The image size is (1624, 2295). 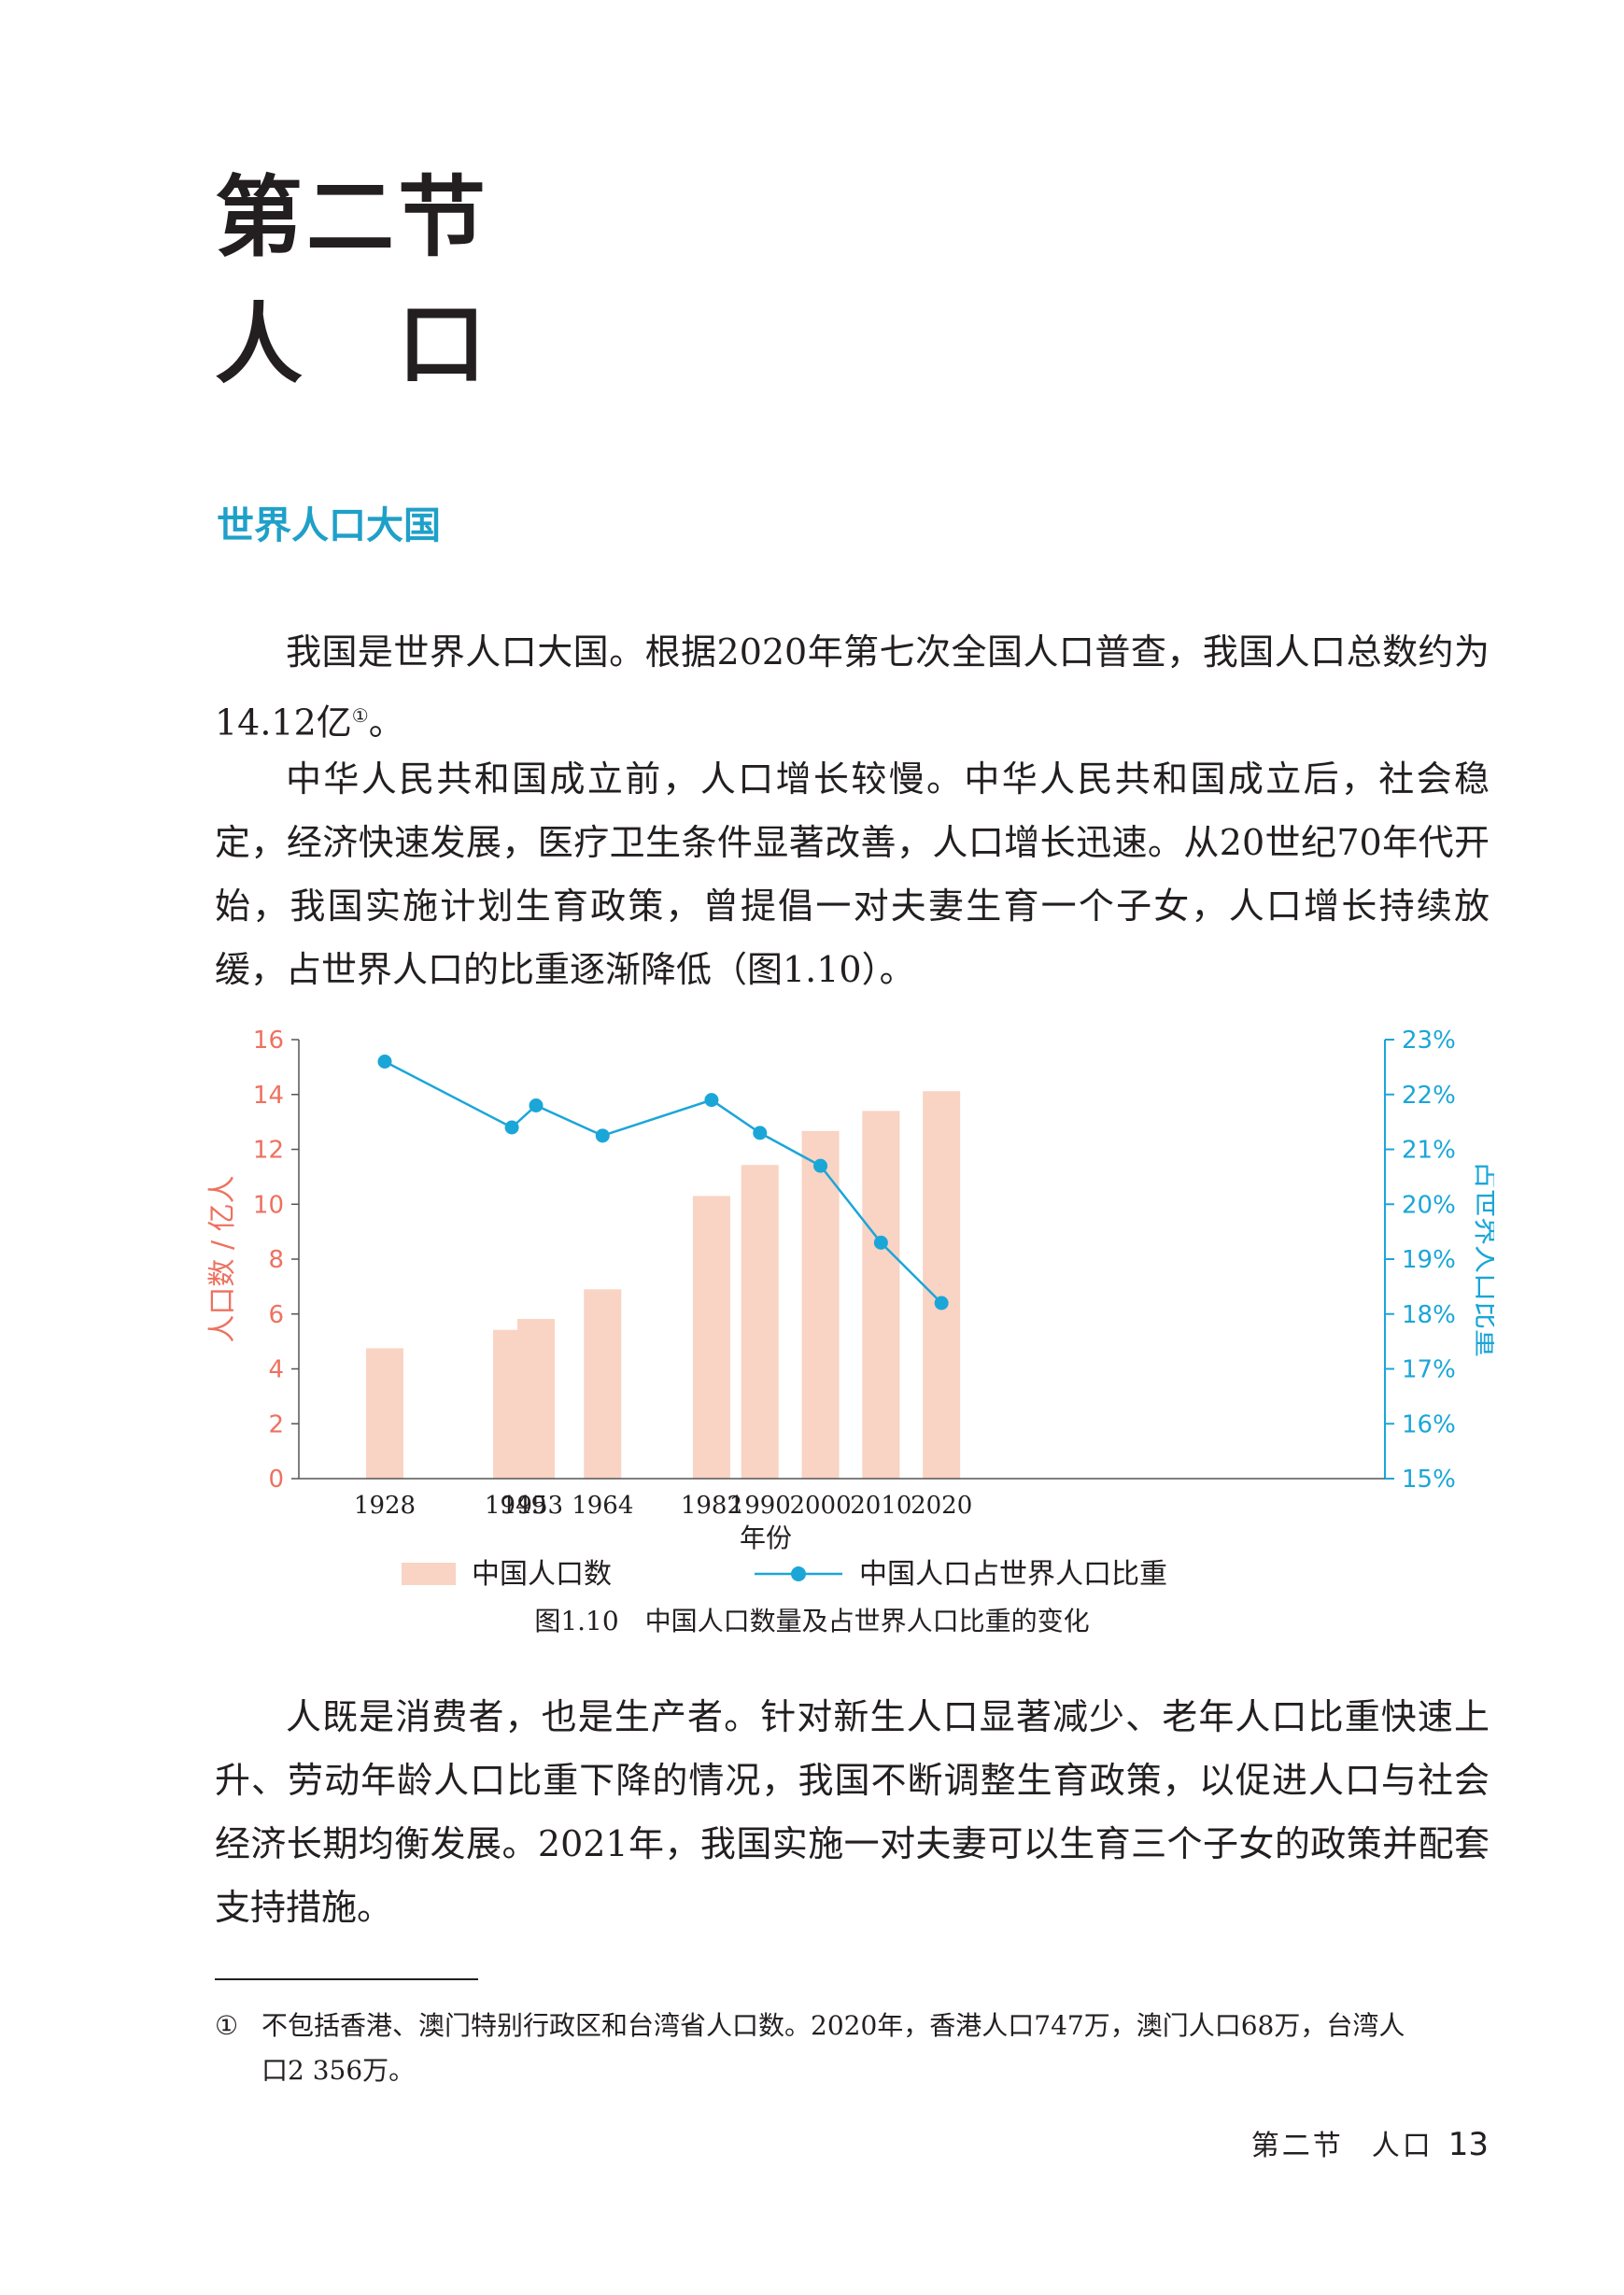 I want to click on right-tick-label: 17%, so click(x=1429, y=1370).